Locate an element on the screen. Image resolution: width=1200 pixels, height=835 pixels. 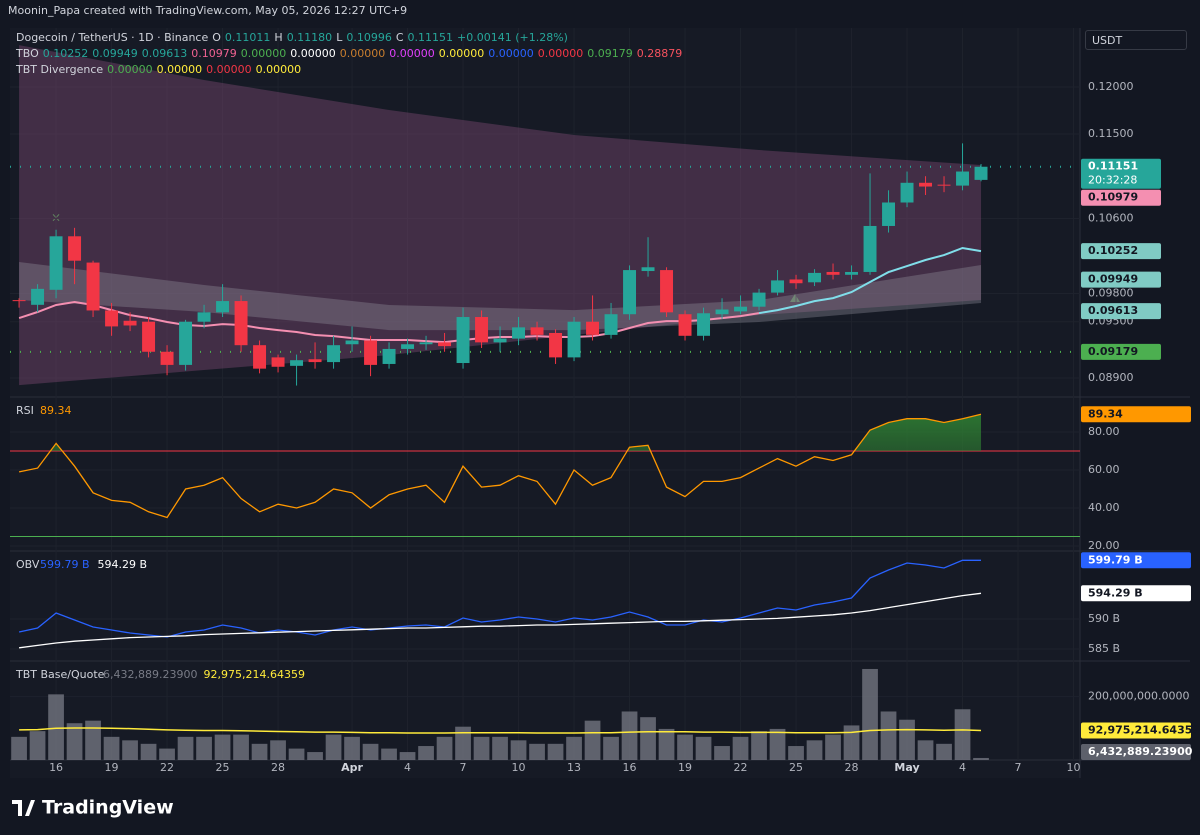
y-tick-label: 585 B is located at coordinates (1104, 648).